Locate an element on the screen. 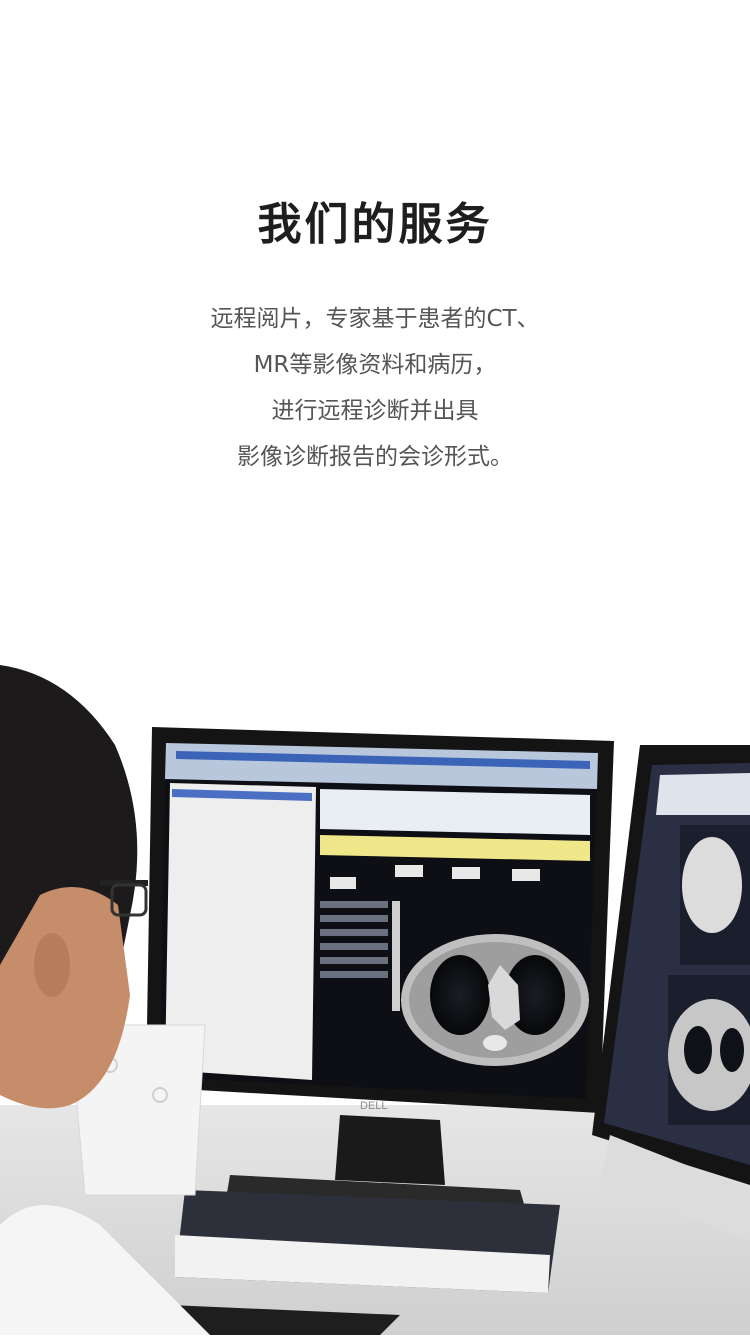 The height and width of the screenshot is (1339, 750). doctor is located at coordinates (105, 1000).